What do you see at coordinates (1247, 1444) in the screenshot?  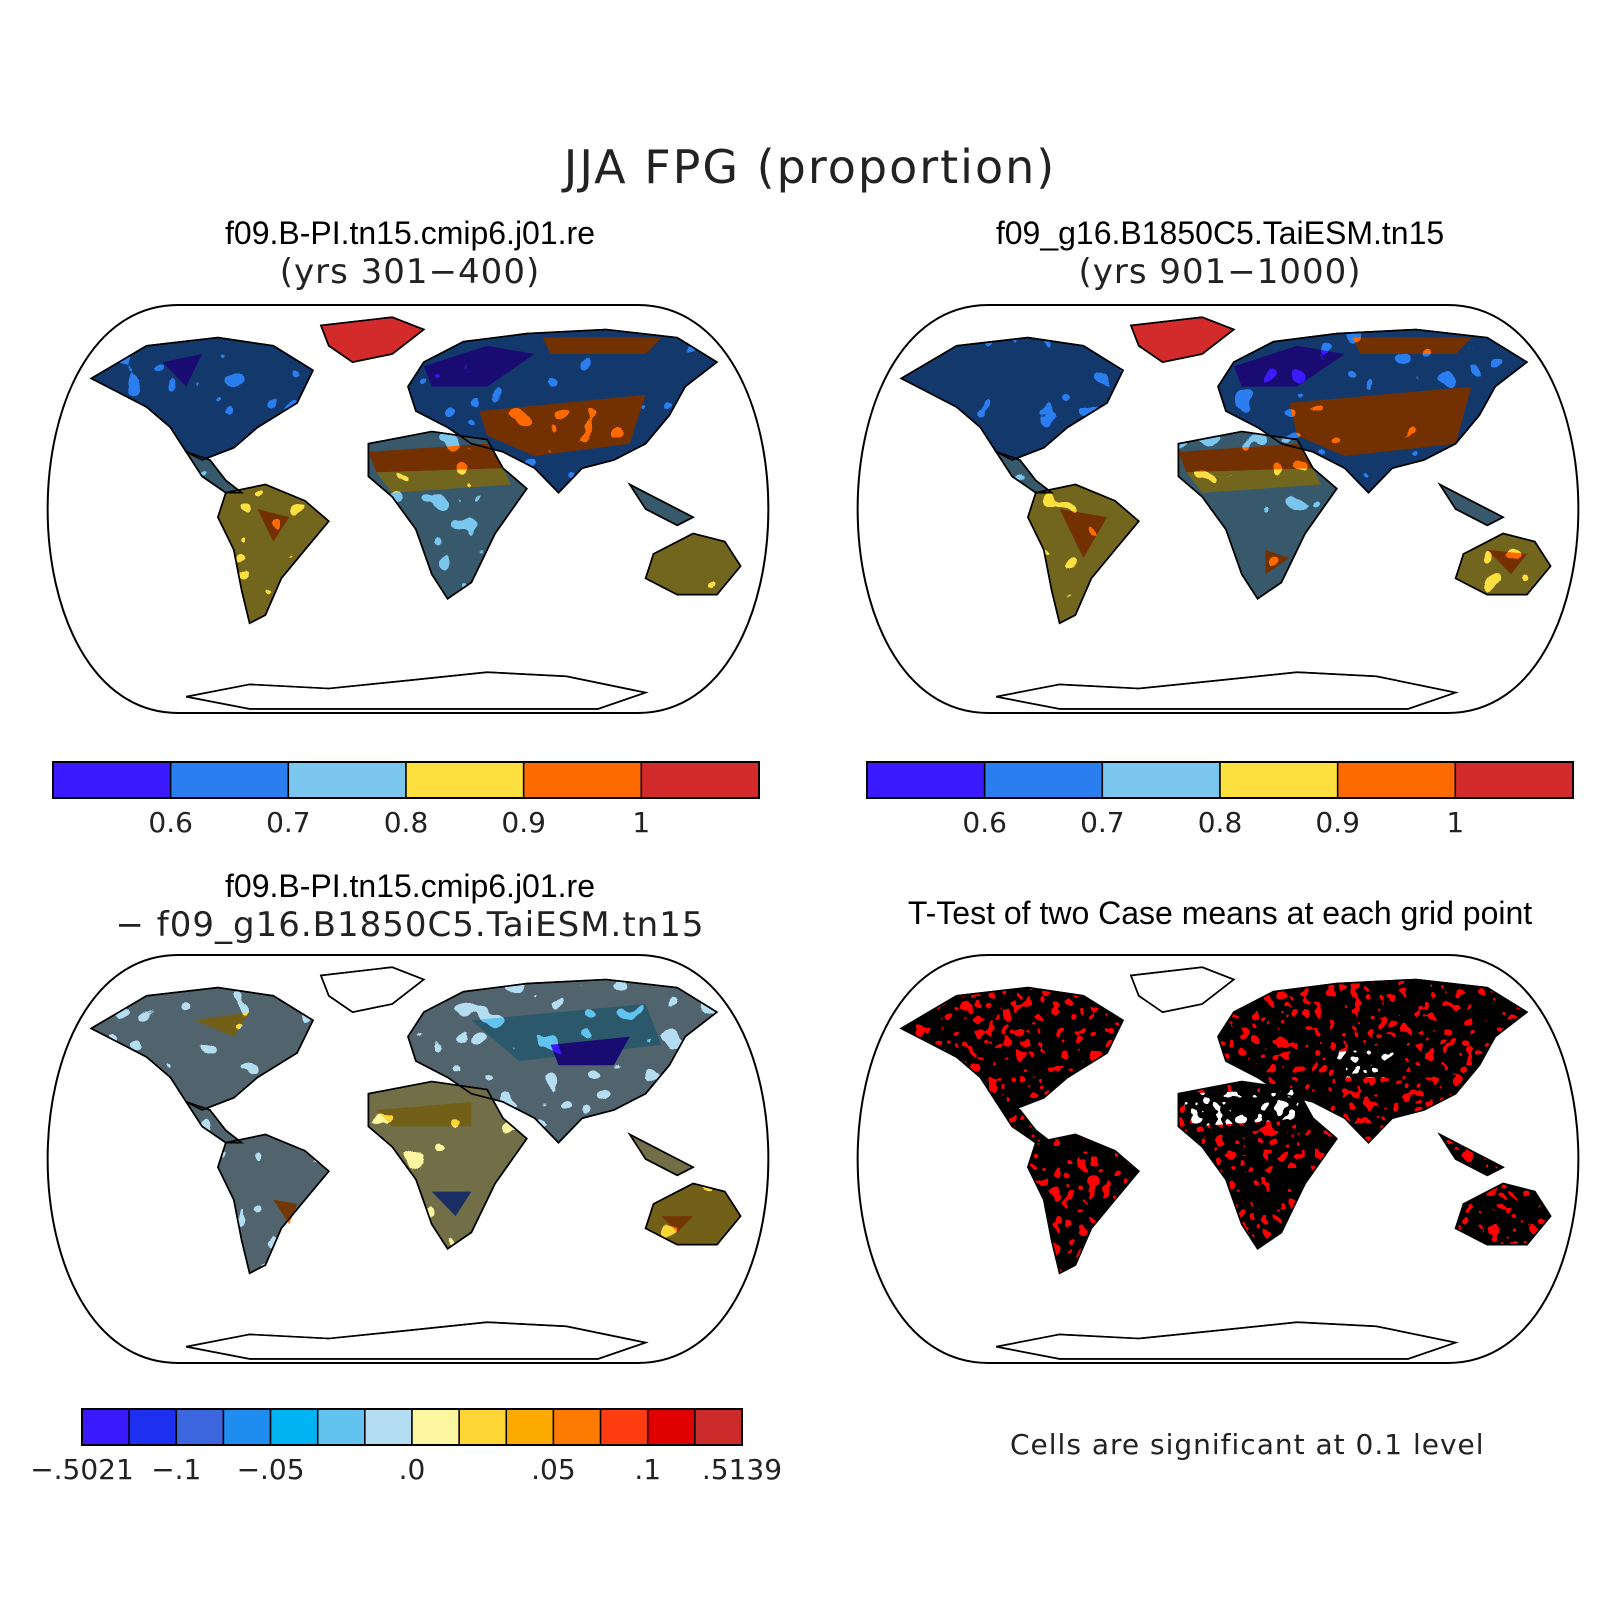 I see `significance-note: Cells are significant at 0.1 level` at bounding box center [1247, 1444].